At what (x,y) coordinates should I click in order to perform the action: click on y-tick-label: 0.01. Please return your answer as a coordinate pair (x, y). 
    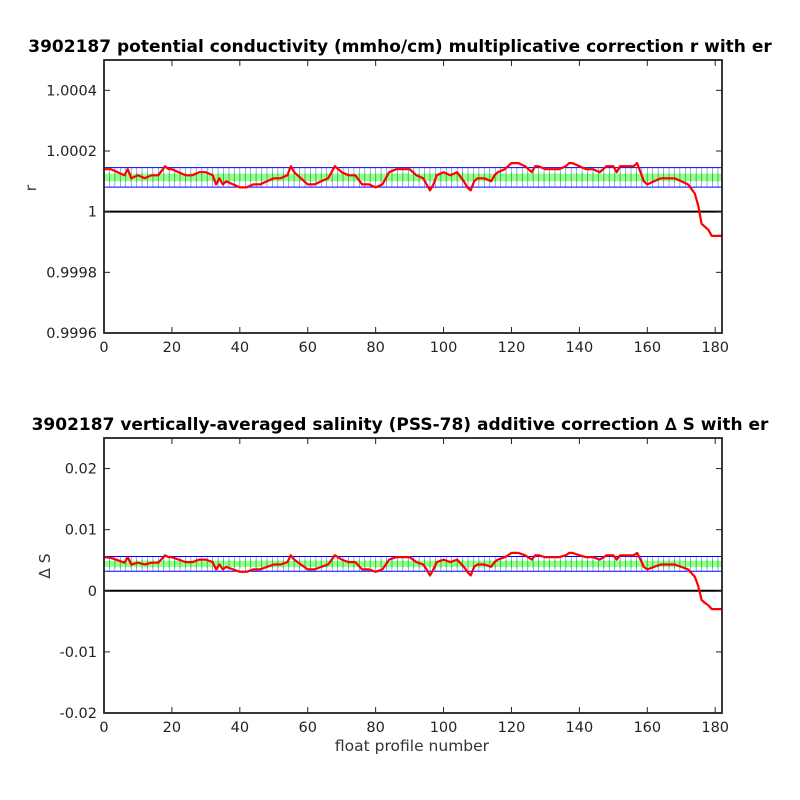
    Looking at the image, I should click on (81, 531).